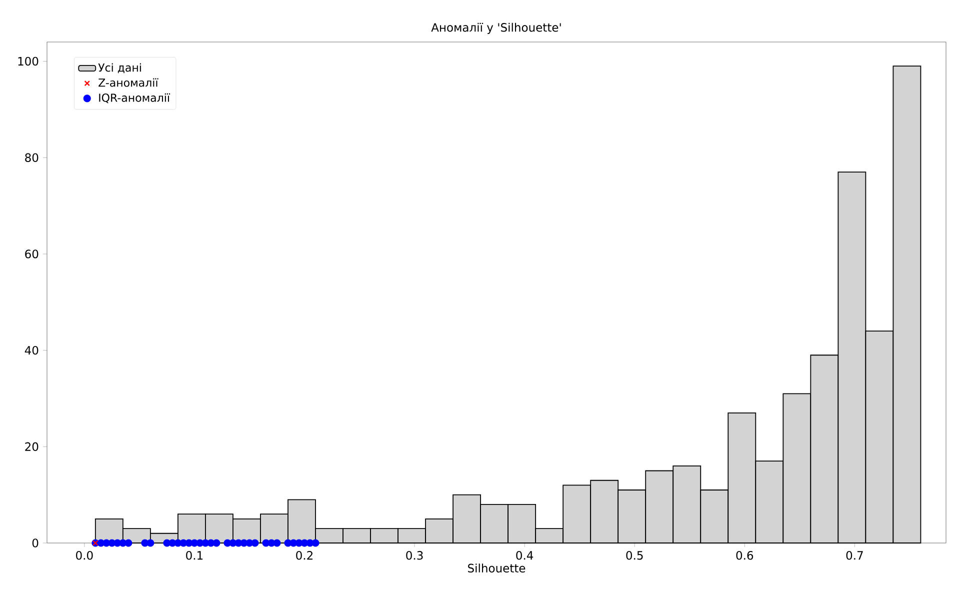  Describe the element at coordinates (31, 446) in the screenshot. I see `y-tick-label: 20` at that location.